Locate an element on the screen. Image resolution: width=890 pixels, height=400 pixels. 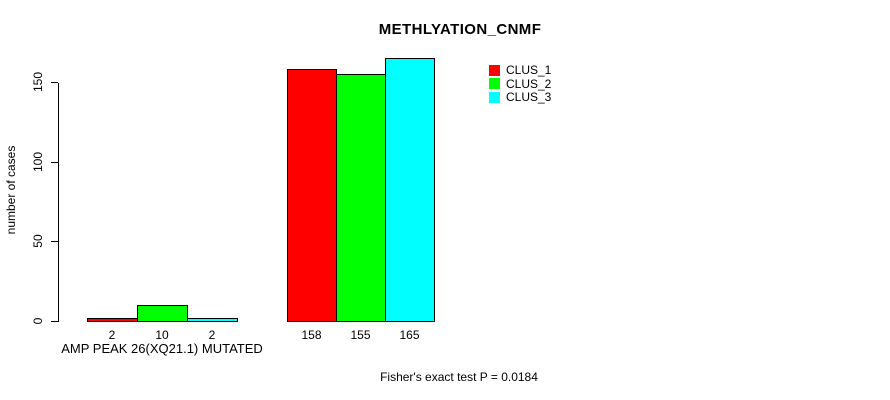
legend-item-clus_1: CLUS_1 is located at coordinates (520, 70).